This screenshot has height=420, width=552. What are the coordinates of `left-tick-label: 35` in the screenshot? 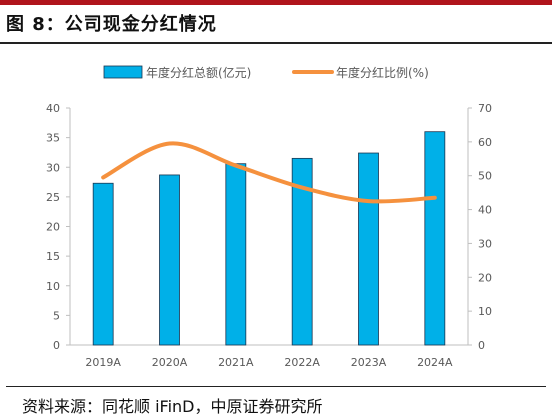 It's located at (53, 138).